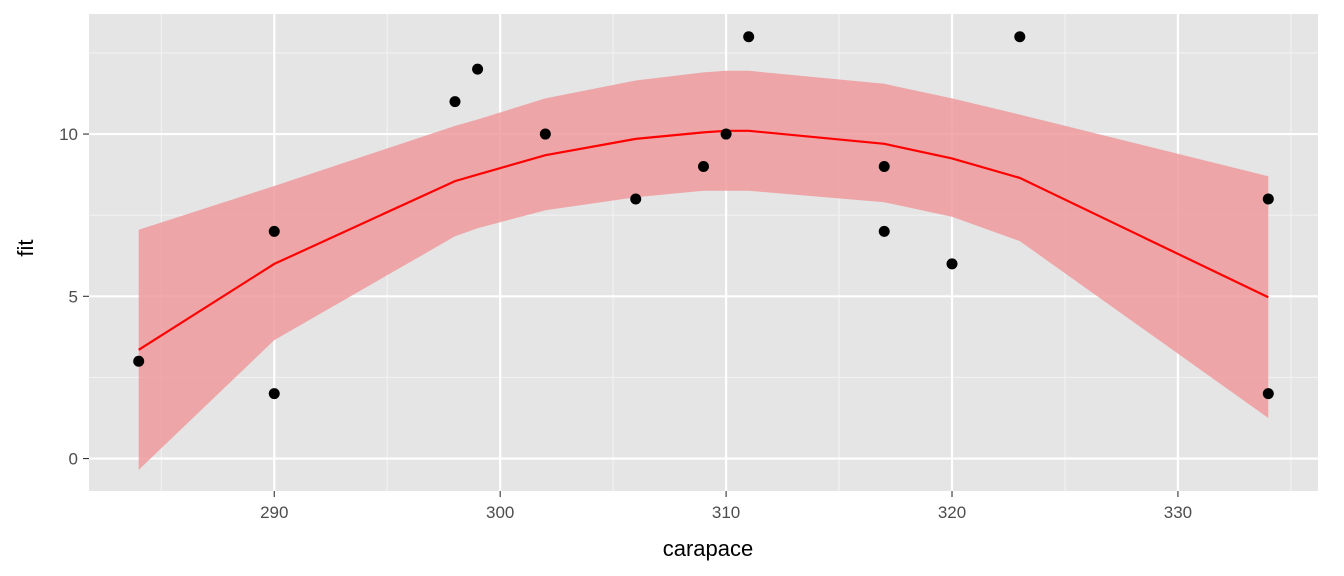 Image resolution: width=1344 pixels, height=576 pixels. I want to click on x-tick-label: 300, so click(500, 512).